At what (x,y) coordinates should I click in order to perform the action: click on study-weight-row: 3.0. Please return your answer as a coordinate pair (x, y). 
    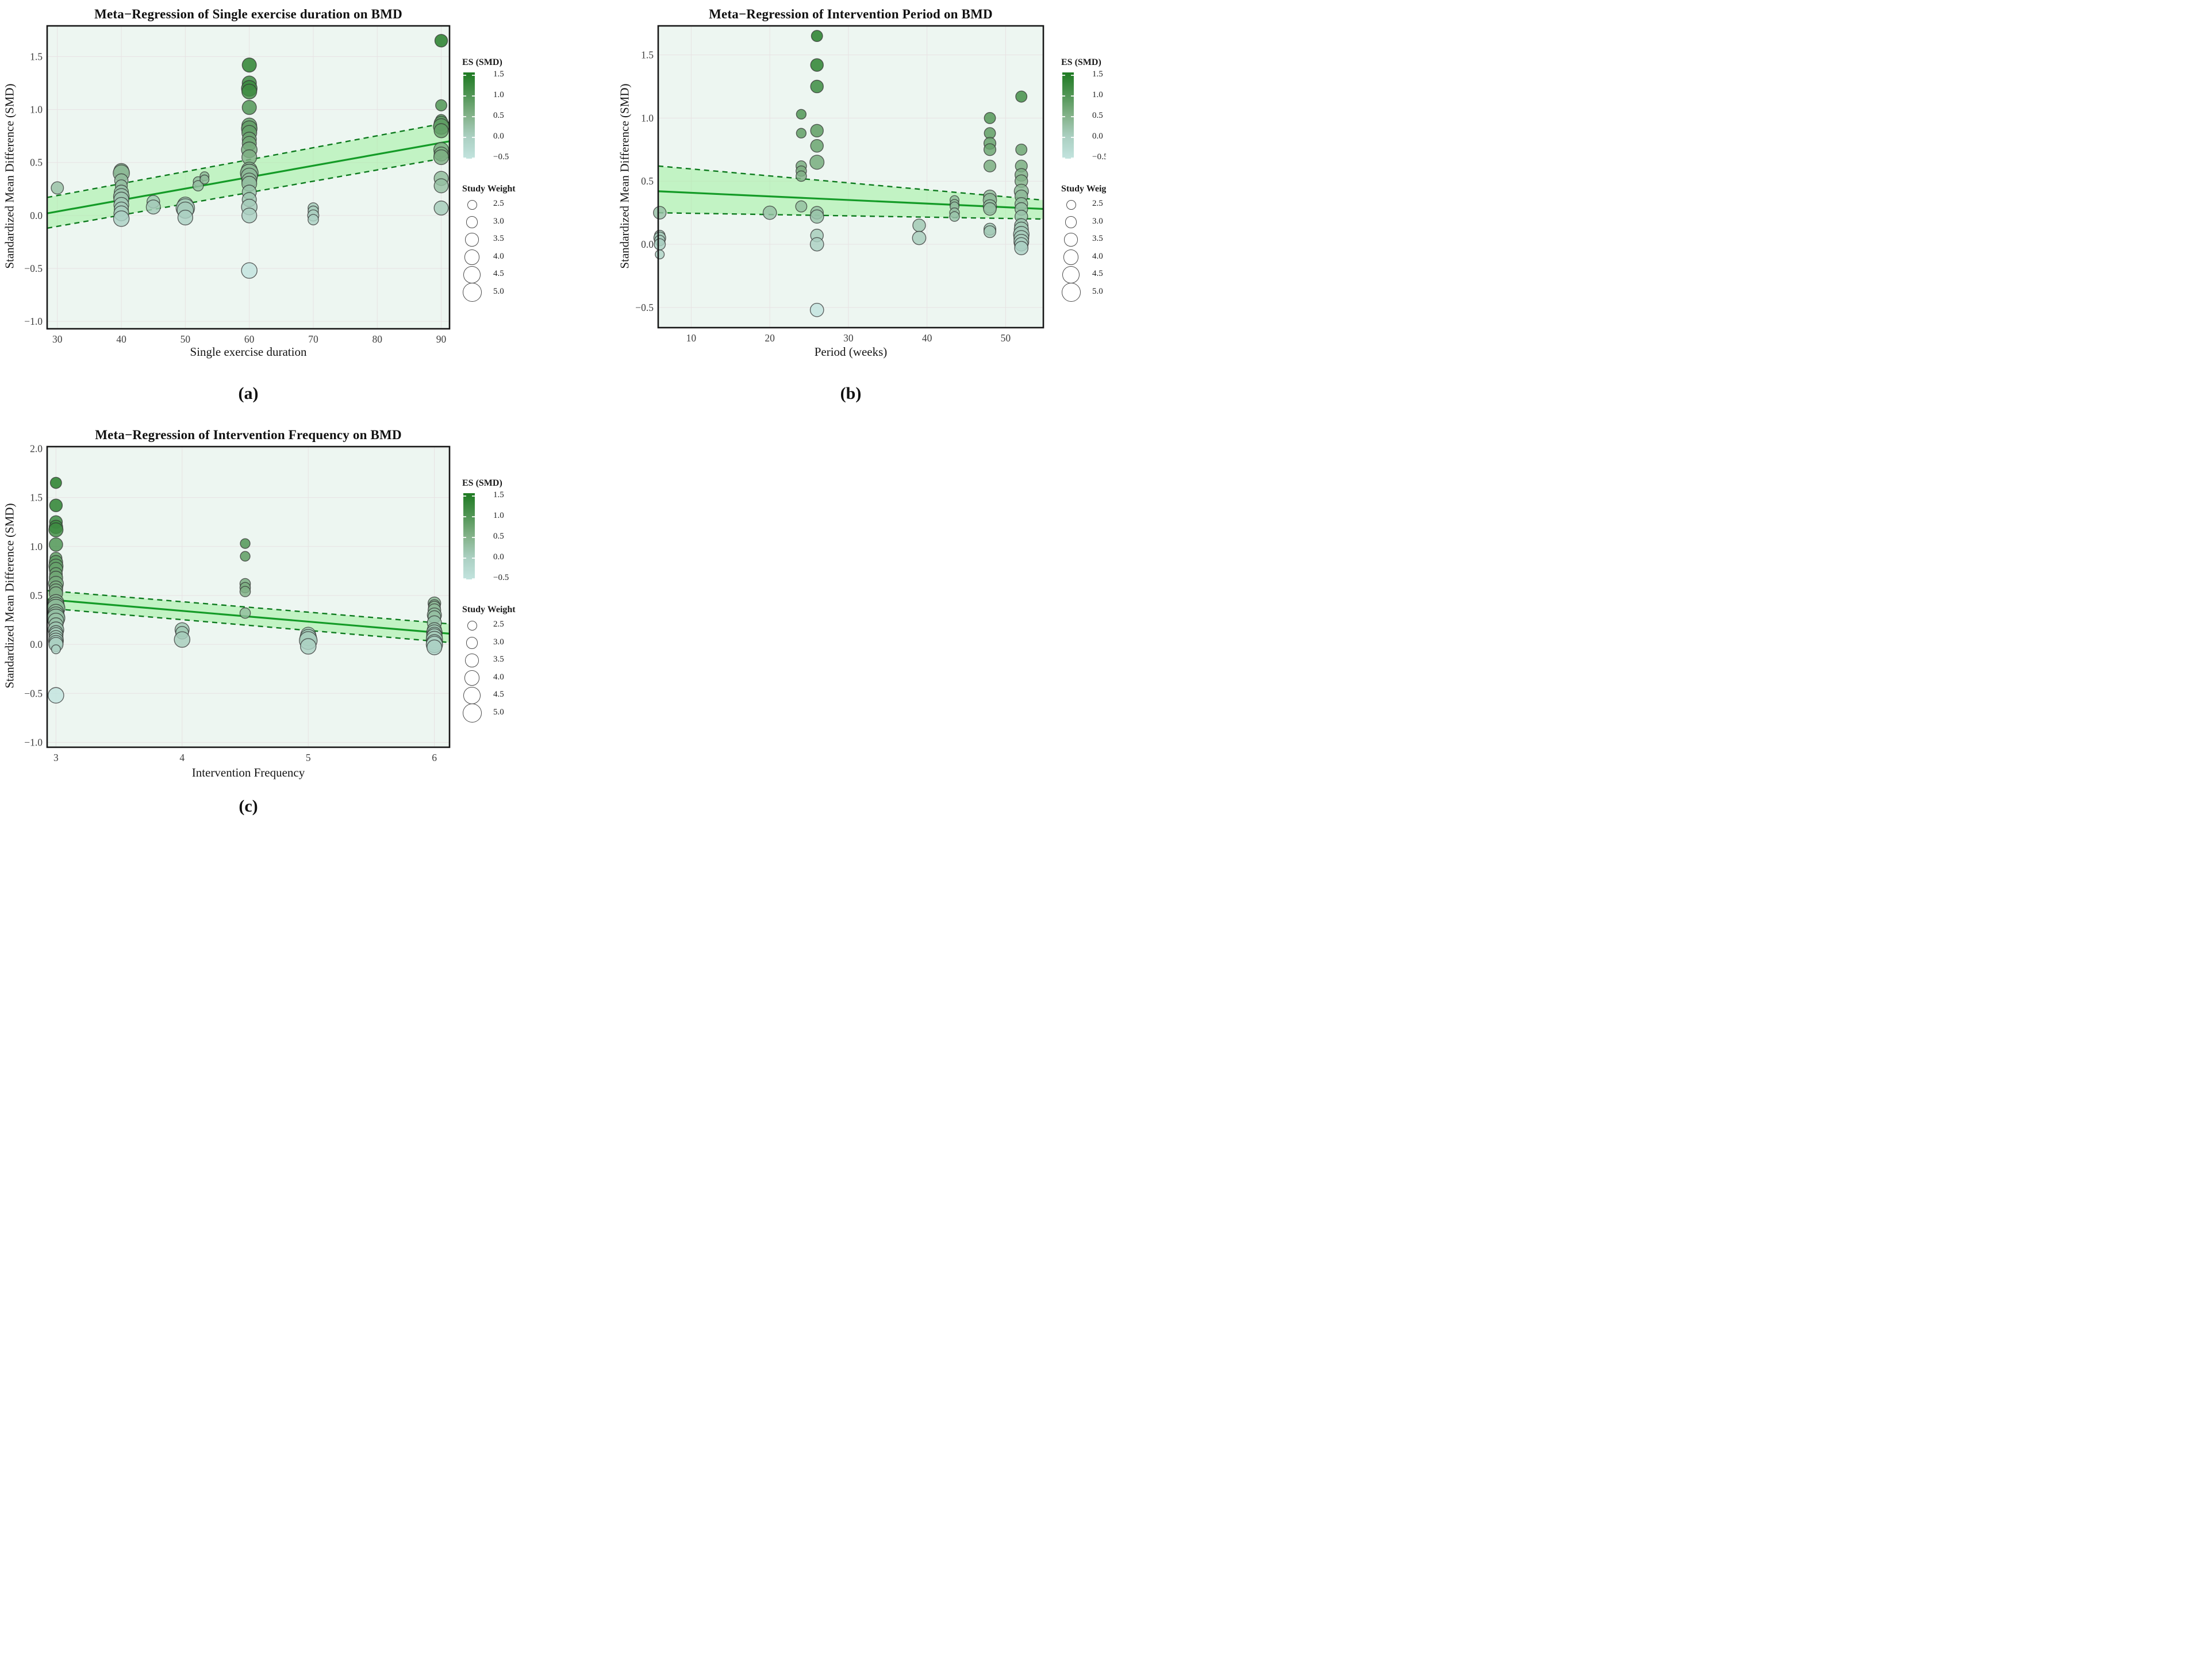
    Looking at the image, I should click on (497, 222).